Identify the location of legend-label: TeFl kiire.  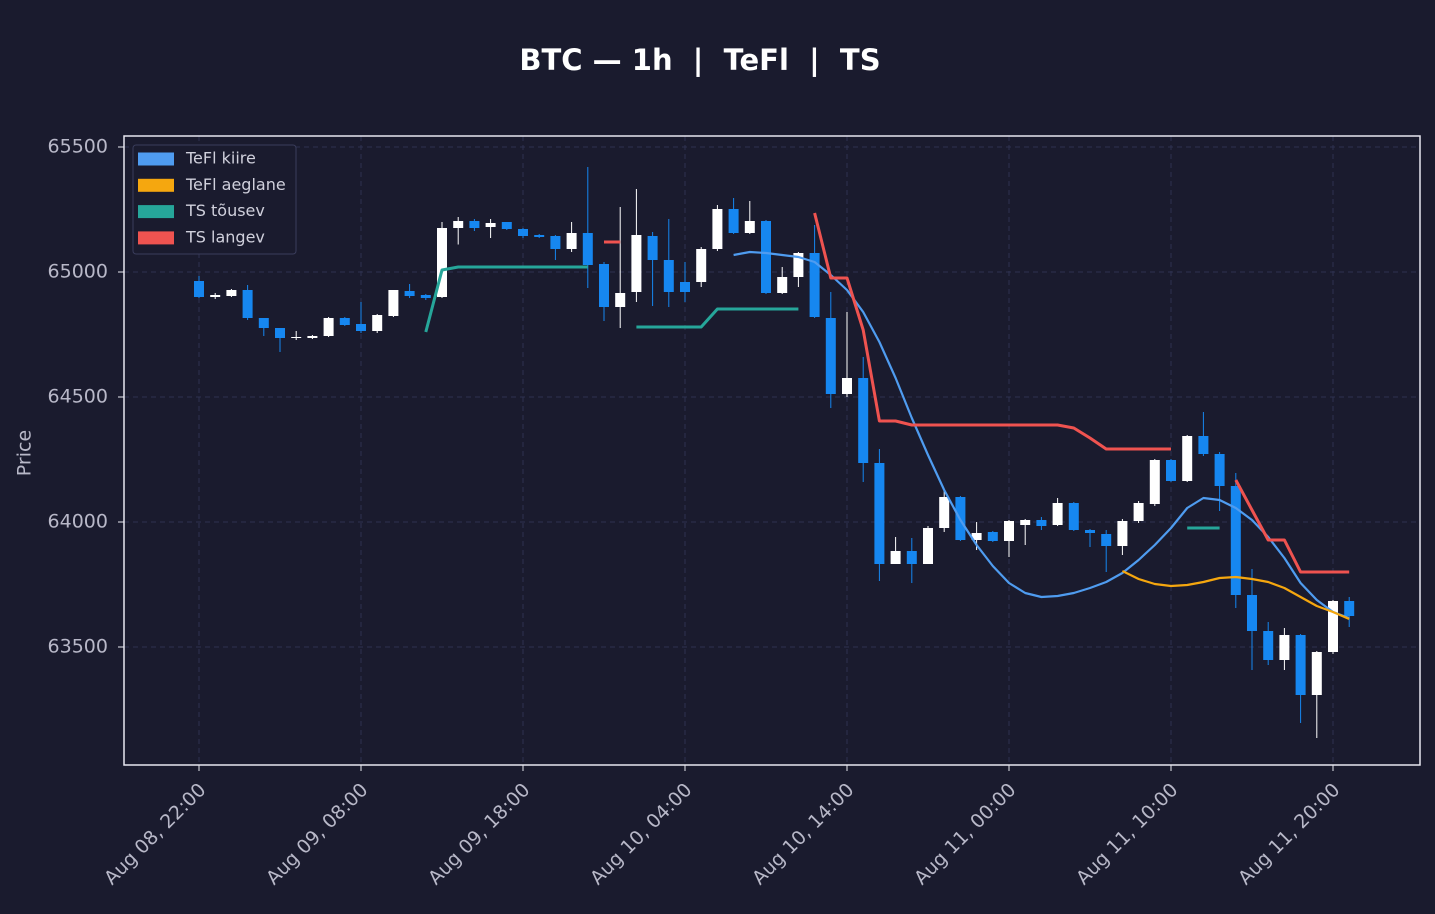
(220, 158).